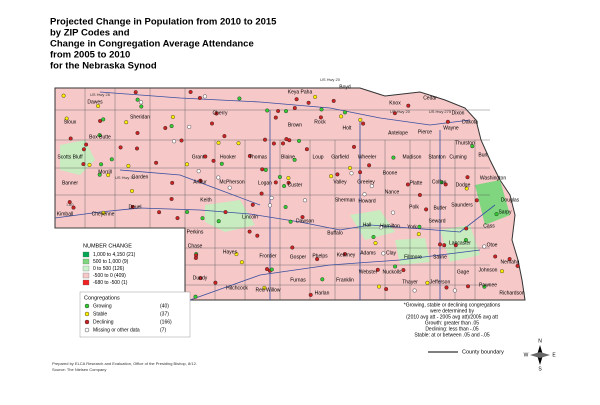 This screenshot has height=405, width=600. Describe the element at coordinates (90, 33) in the screenshot. I see `title-line: by ZIP Codes and` at that location.